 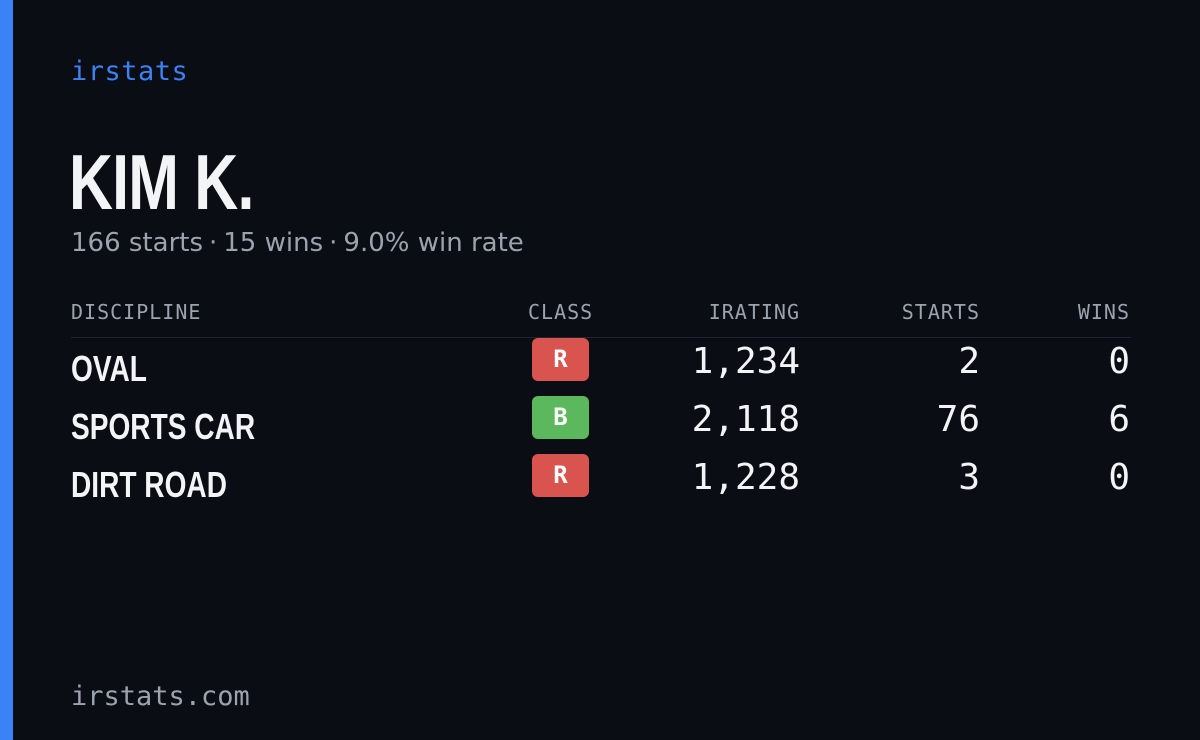 I want to click on starts-value: 3, so click(x=969, y=477).